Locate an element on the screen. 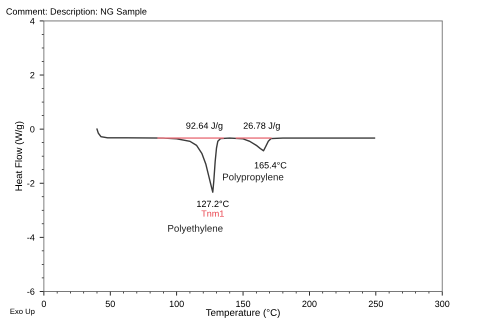 This screenshot has height=322, width=493. annotation: 165.4°C is located at coordinates (270, 165).